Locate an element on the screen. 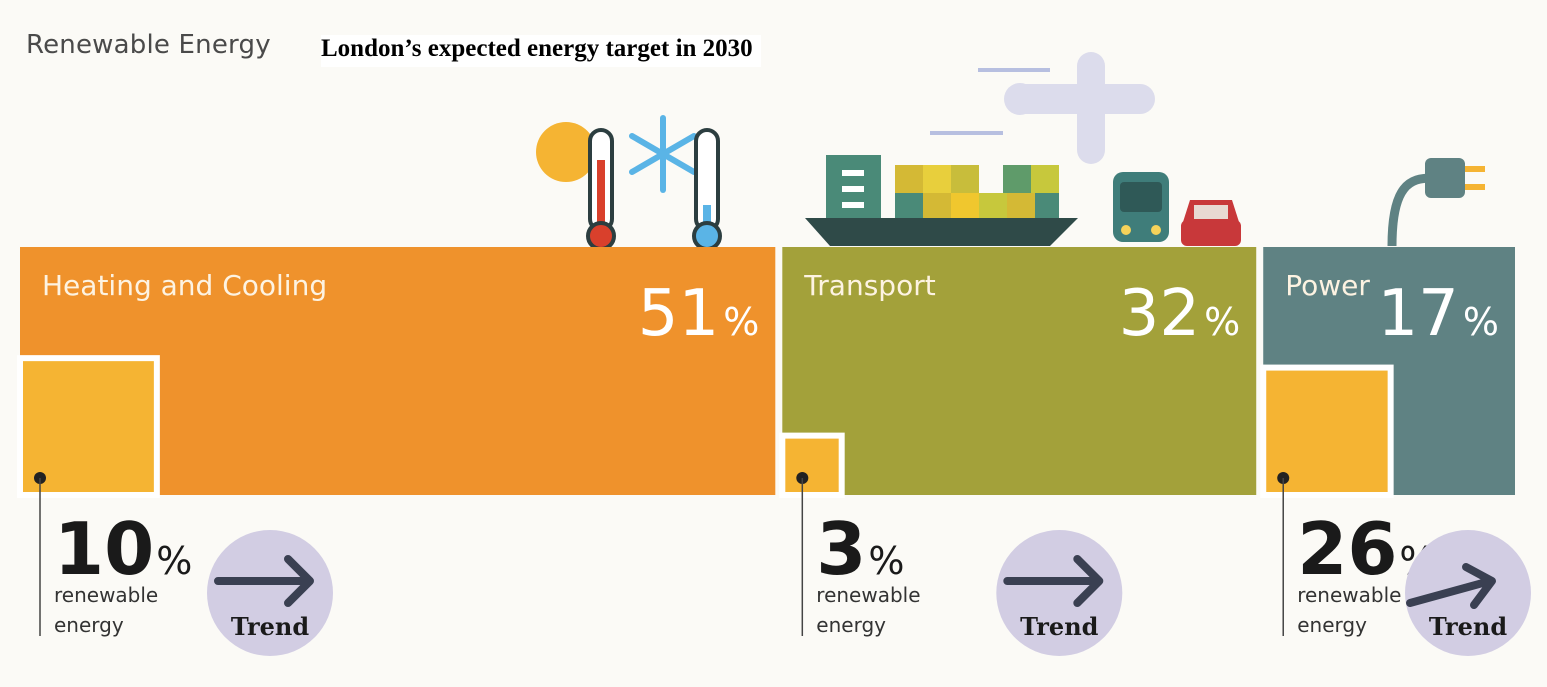 This screenshot has width=1547, height=687. brand-label: Renewable Energy is located at coordinates (148, 45).